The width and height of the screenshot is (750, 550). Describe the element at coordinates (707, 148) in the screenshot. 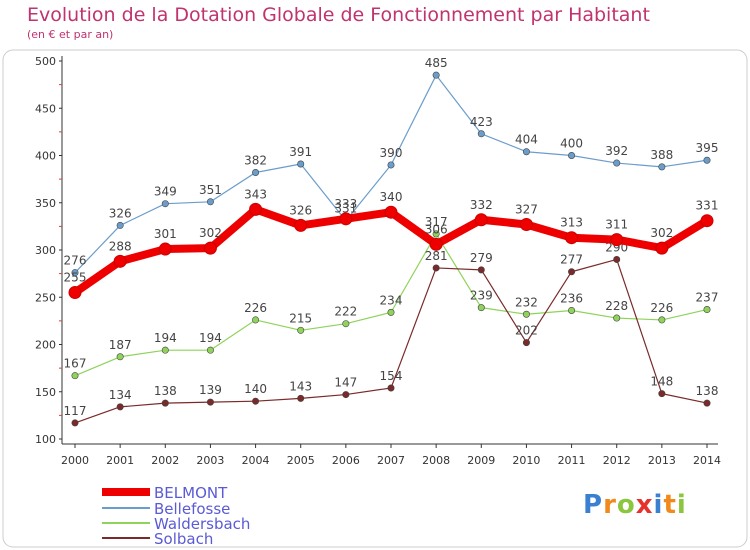

I see `data-label: 395` at that location.